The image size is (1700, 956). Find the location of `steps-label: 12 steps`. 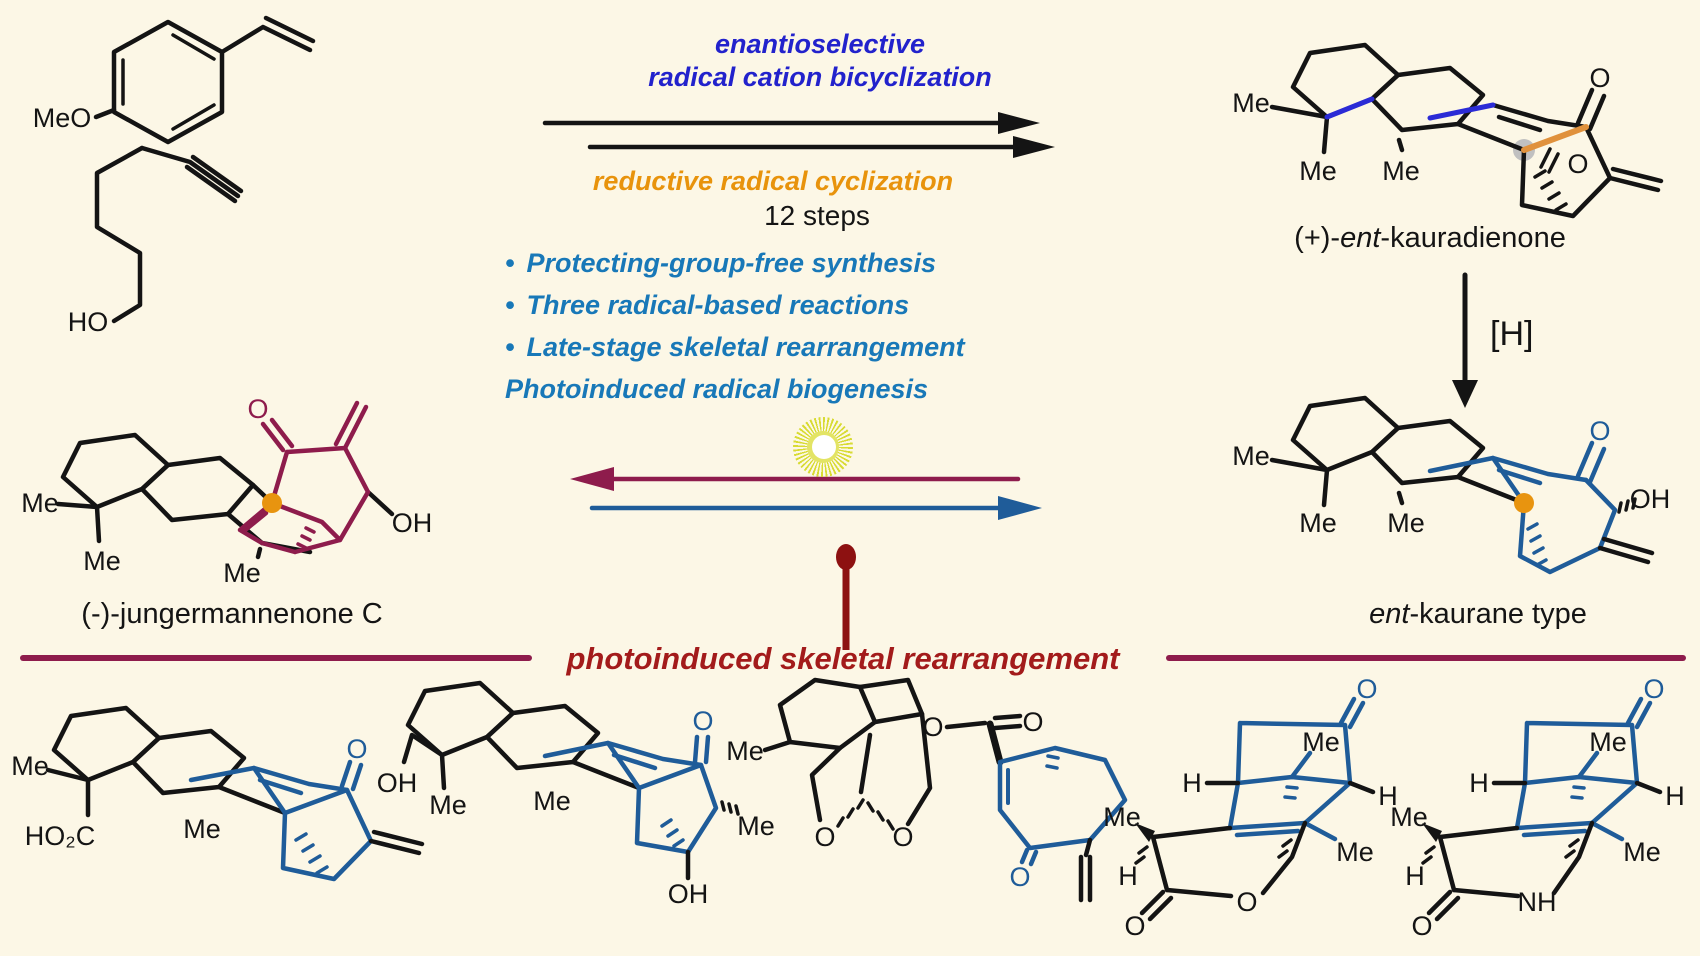

steps-label: 12 steps is located at coordinates (817, 215).